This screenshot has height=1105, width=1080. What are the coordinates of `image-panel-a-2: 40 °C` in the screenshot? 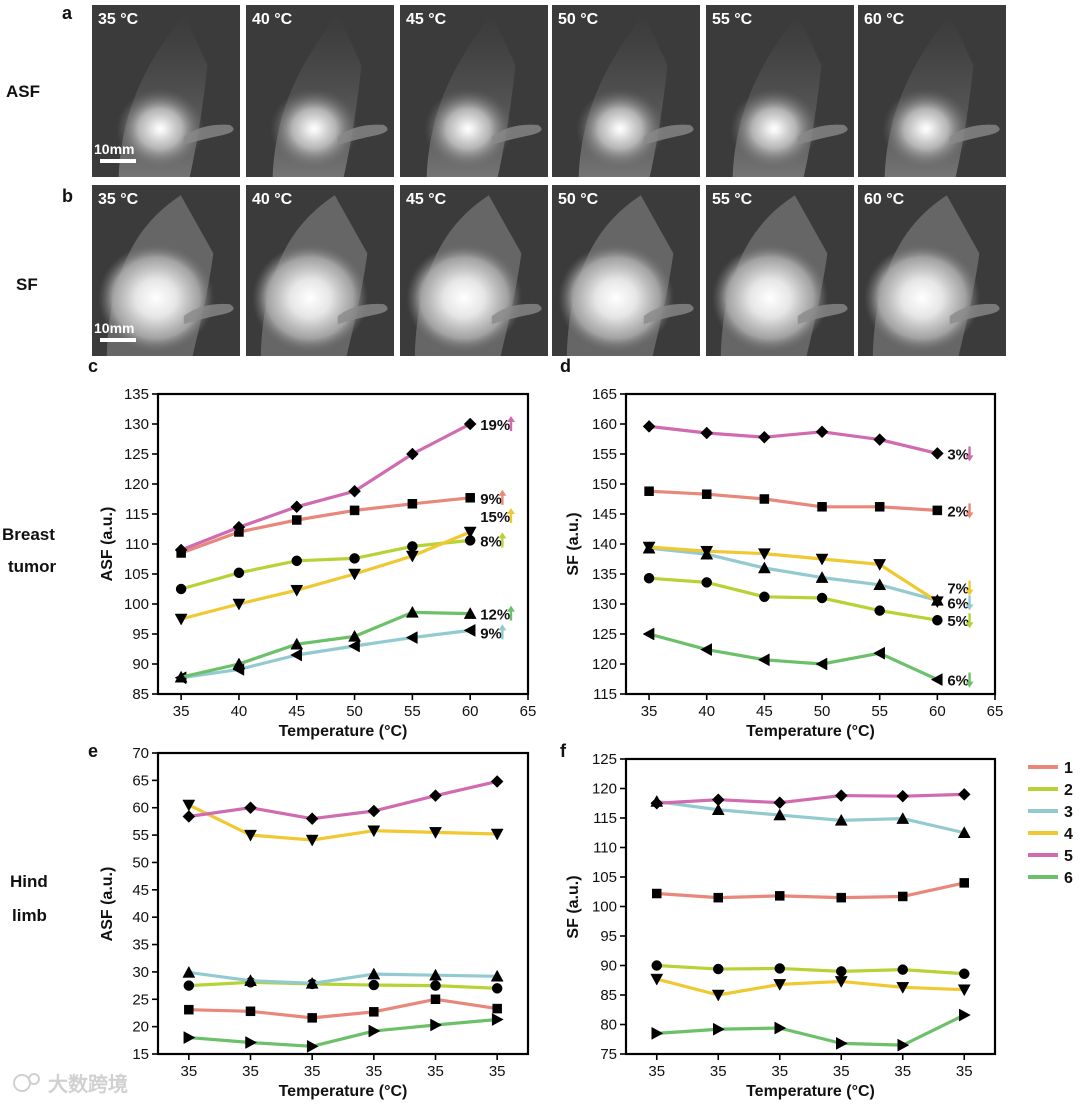 It's located at (320, 91).